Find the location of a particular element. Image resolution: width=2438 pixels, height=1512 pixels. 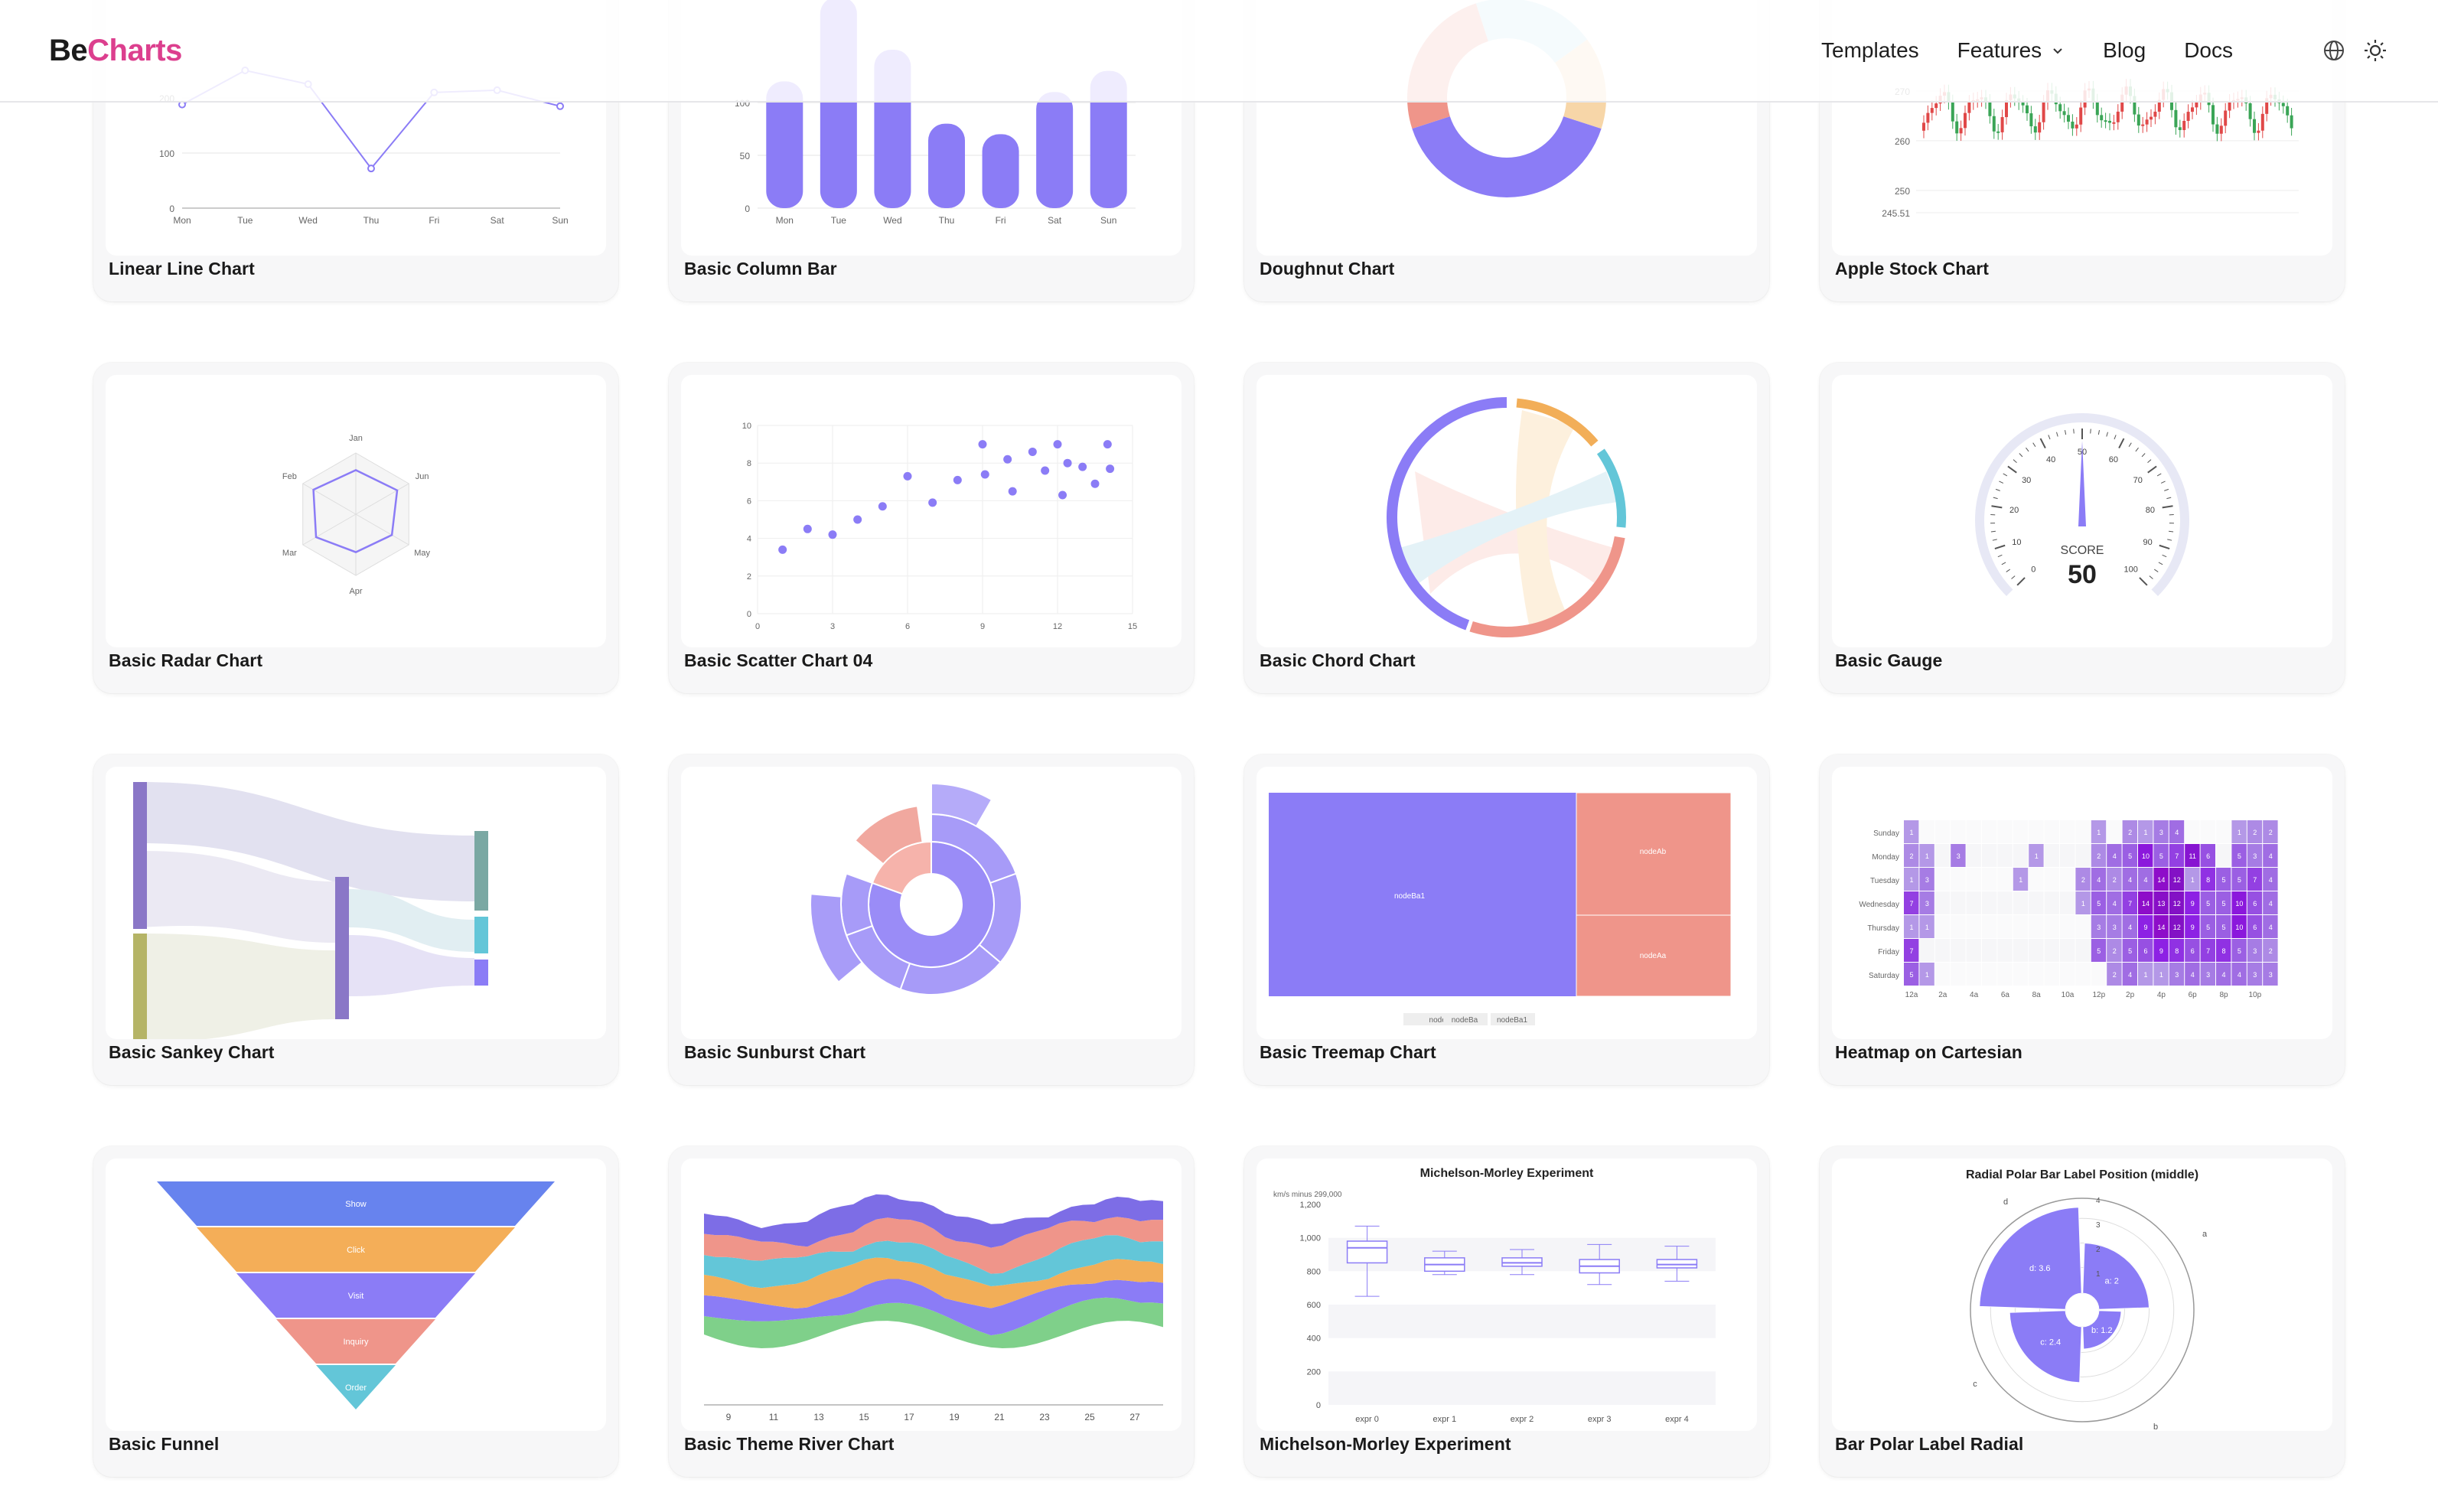

nav-docs: Docs is located at coordinates (2208, 50).